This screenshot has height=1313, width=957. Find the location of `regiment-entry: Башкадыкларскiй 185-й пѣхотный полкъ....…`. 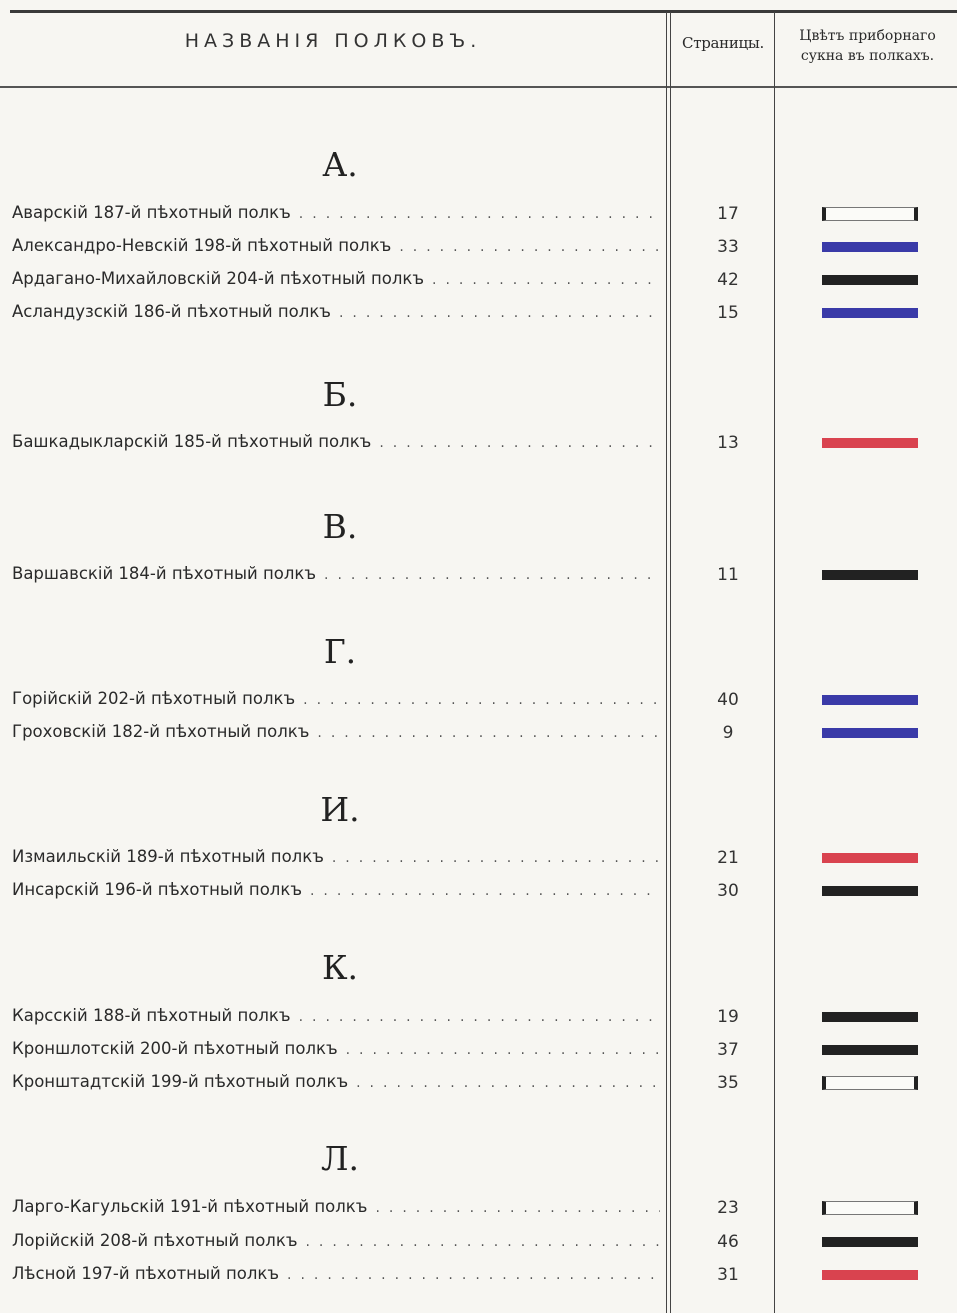

regiment-entry: Башкадыкларскiй 185-й пѣхотный полкъ....… is located at coordinates (336, 444).